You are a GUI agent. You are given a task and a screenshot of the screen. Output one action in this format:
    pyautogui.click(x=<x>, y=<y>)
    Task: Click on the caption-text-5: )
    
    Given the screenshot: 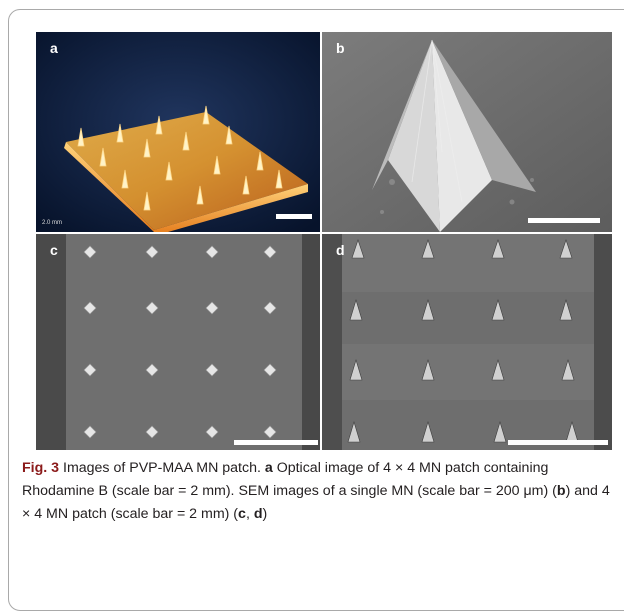 What is the action you would take?
    pyautogui.click(x=265, y=514)
    